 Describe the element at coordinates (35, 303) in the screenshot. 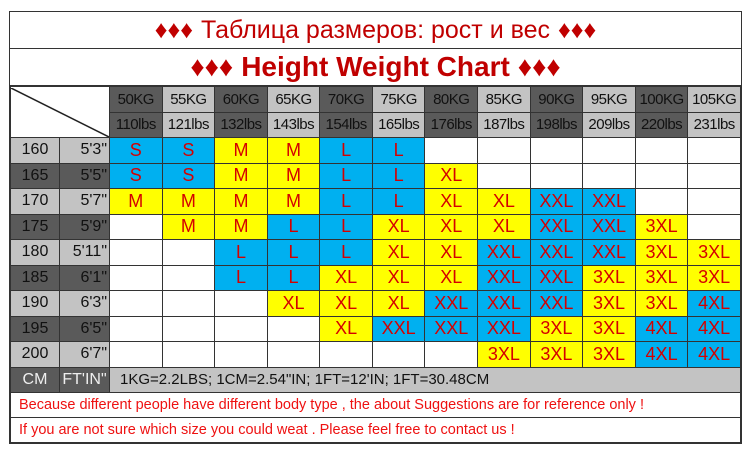

I see `height-cm-cell: 190` at that location.